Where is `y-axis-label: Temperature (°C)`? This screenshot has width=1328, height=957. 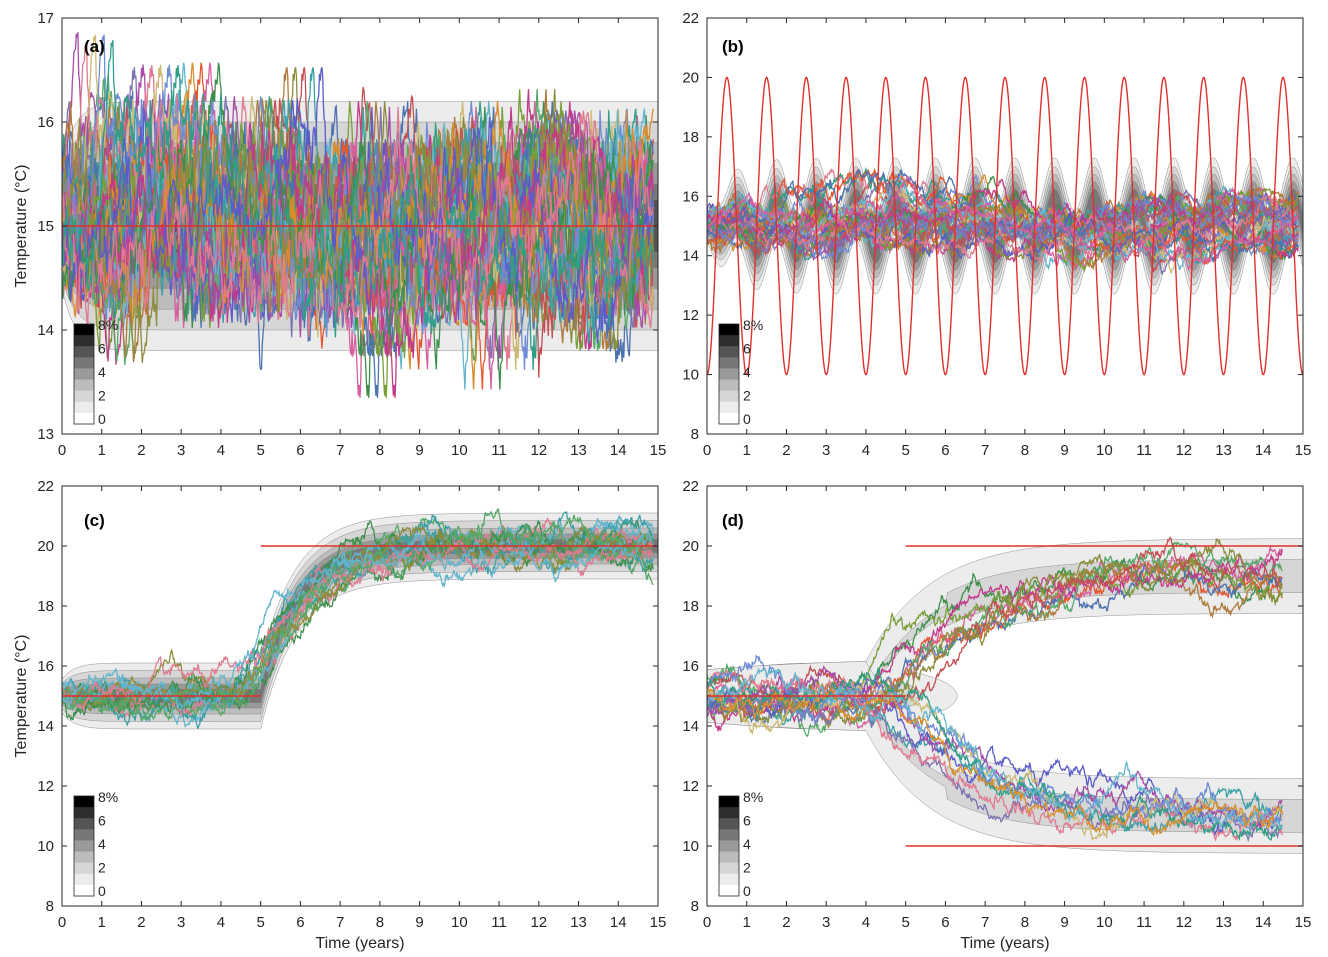
y-axis-label: Temperature (°C) is located at coordinates (21, 696).